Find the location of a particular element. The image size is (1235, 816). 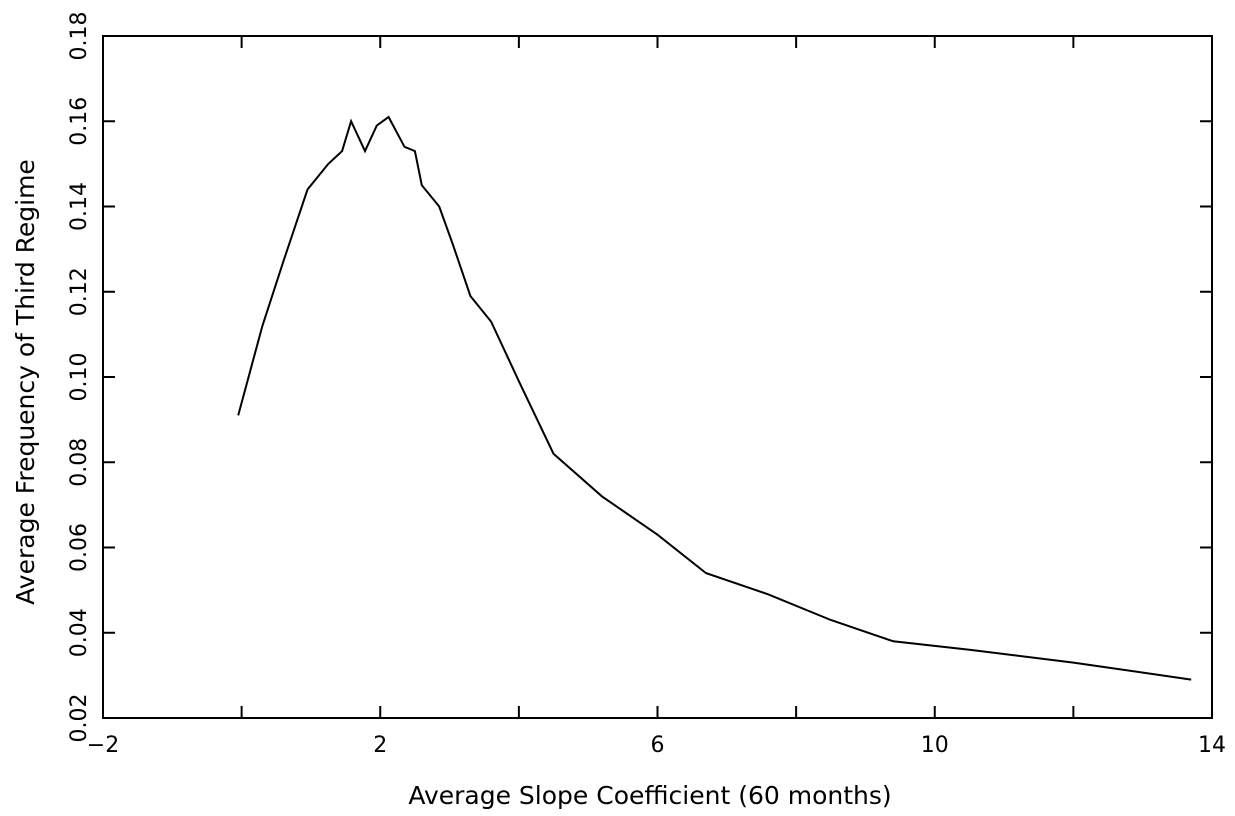

y-tick-label: 0.12 is located at coordinates (79, 291).